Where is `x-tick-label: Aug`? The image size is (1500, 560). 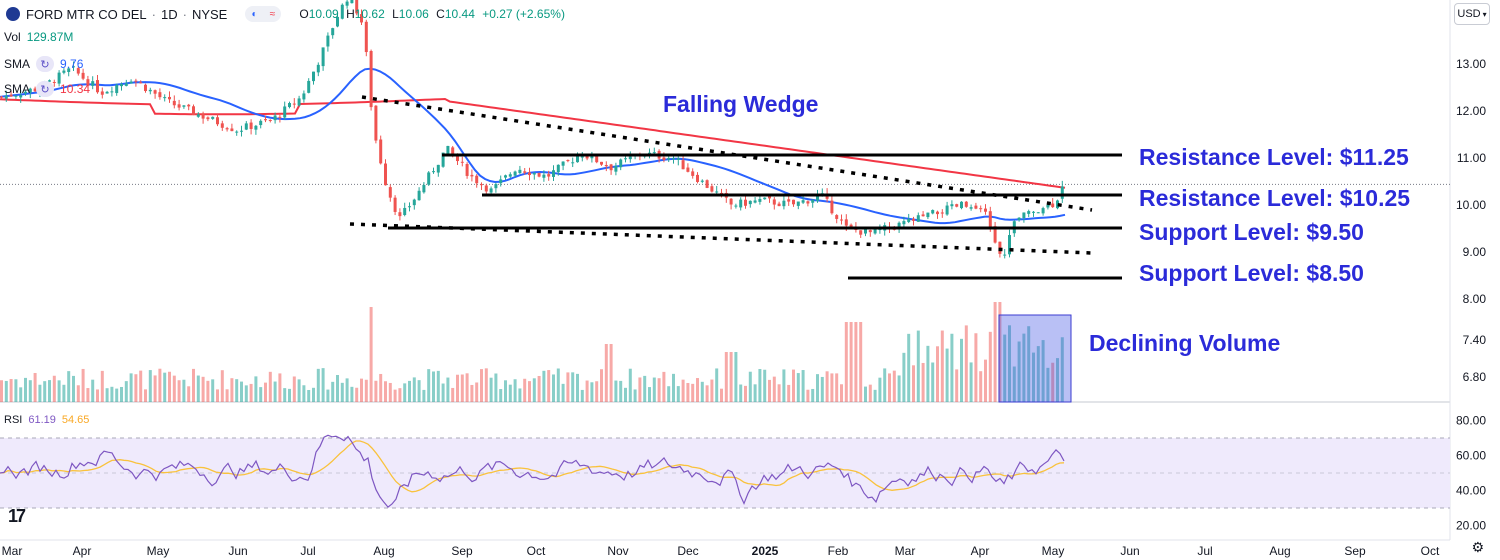
x-tick-label: Aug is located at coordinates (383, 551).